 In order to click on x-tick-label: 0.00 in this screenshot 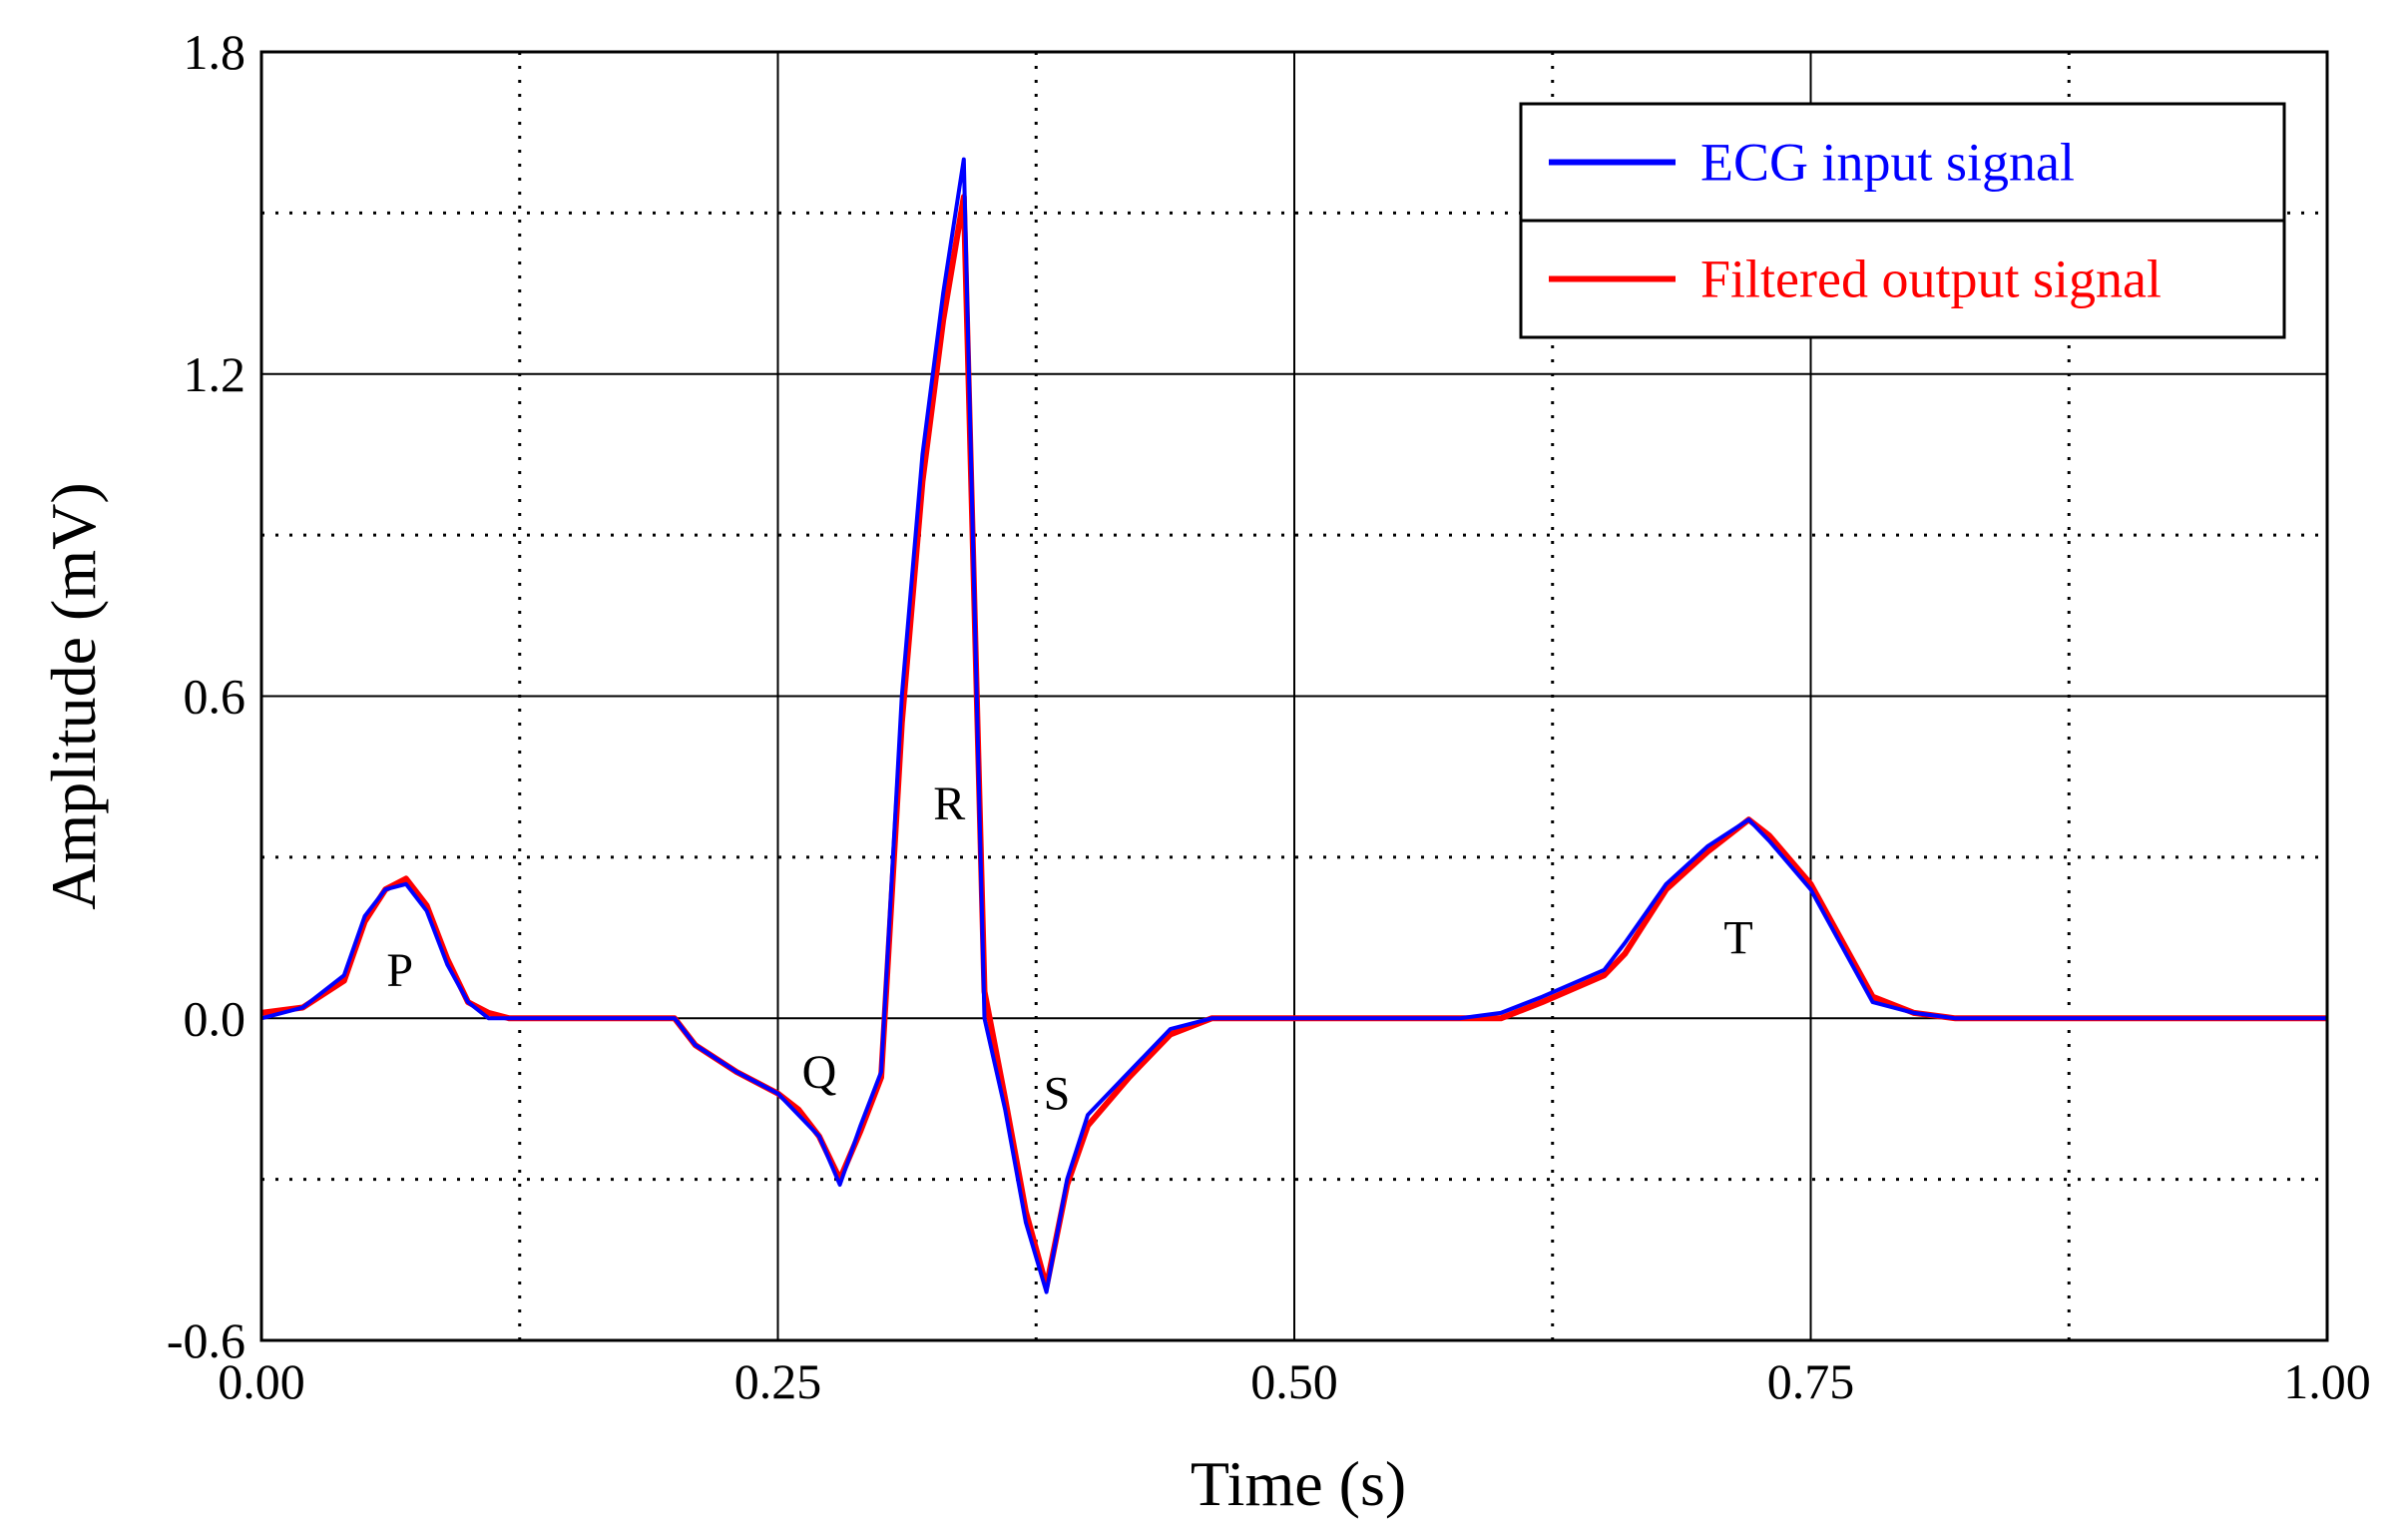, I will do `click(261, 1381)`.